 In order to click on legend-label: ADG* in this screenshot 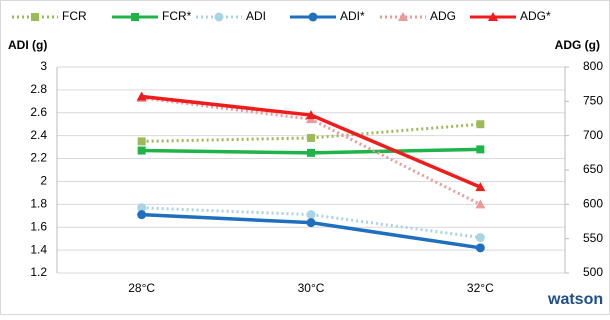, I will do `click(535, 16)`.